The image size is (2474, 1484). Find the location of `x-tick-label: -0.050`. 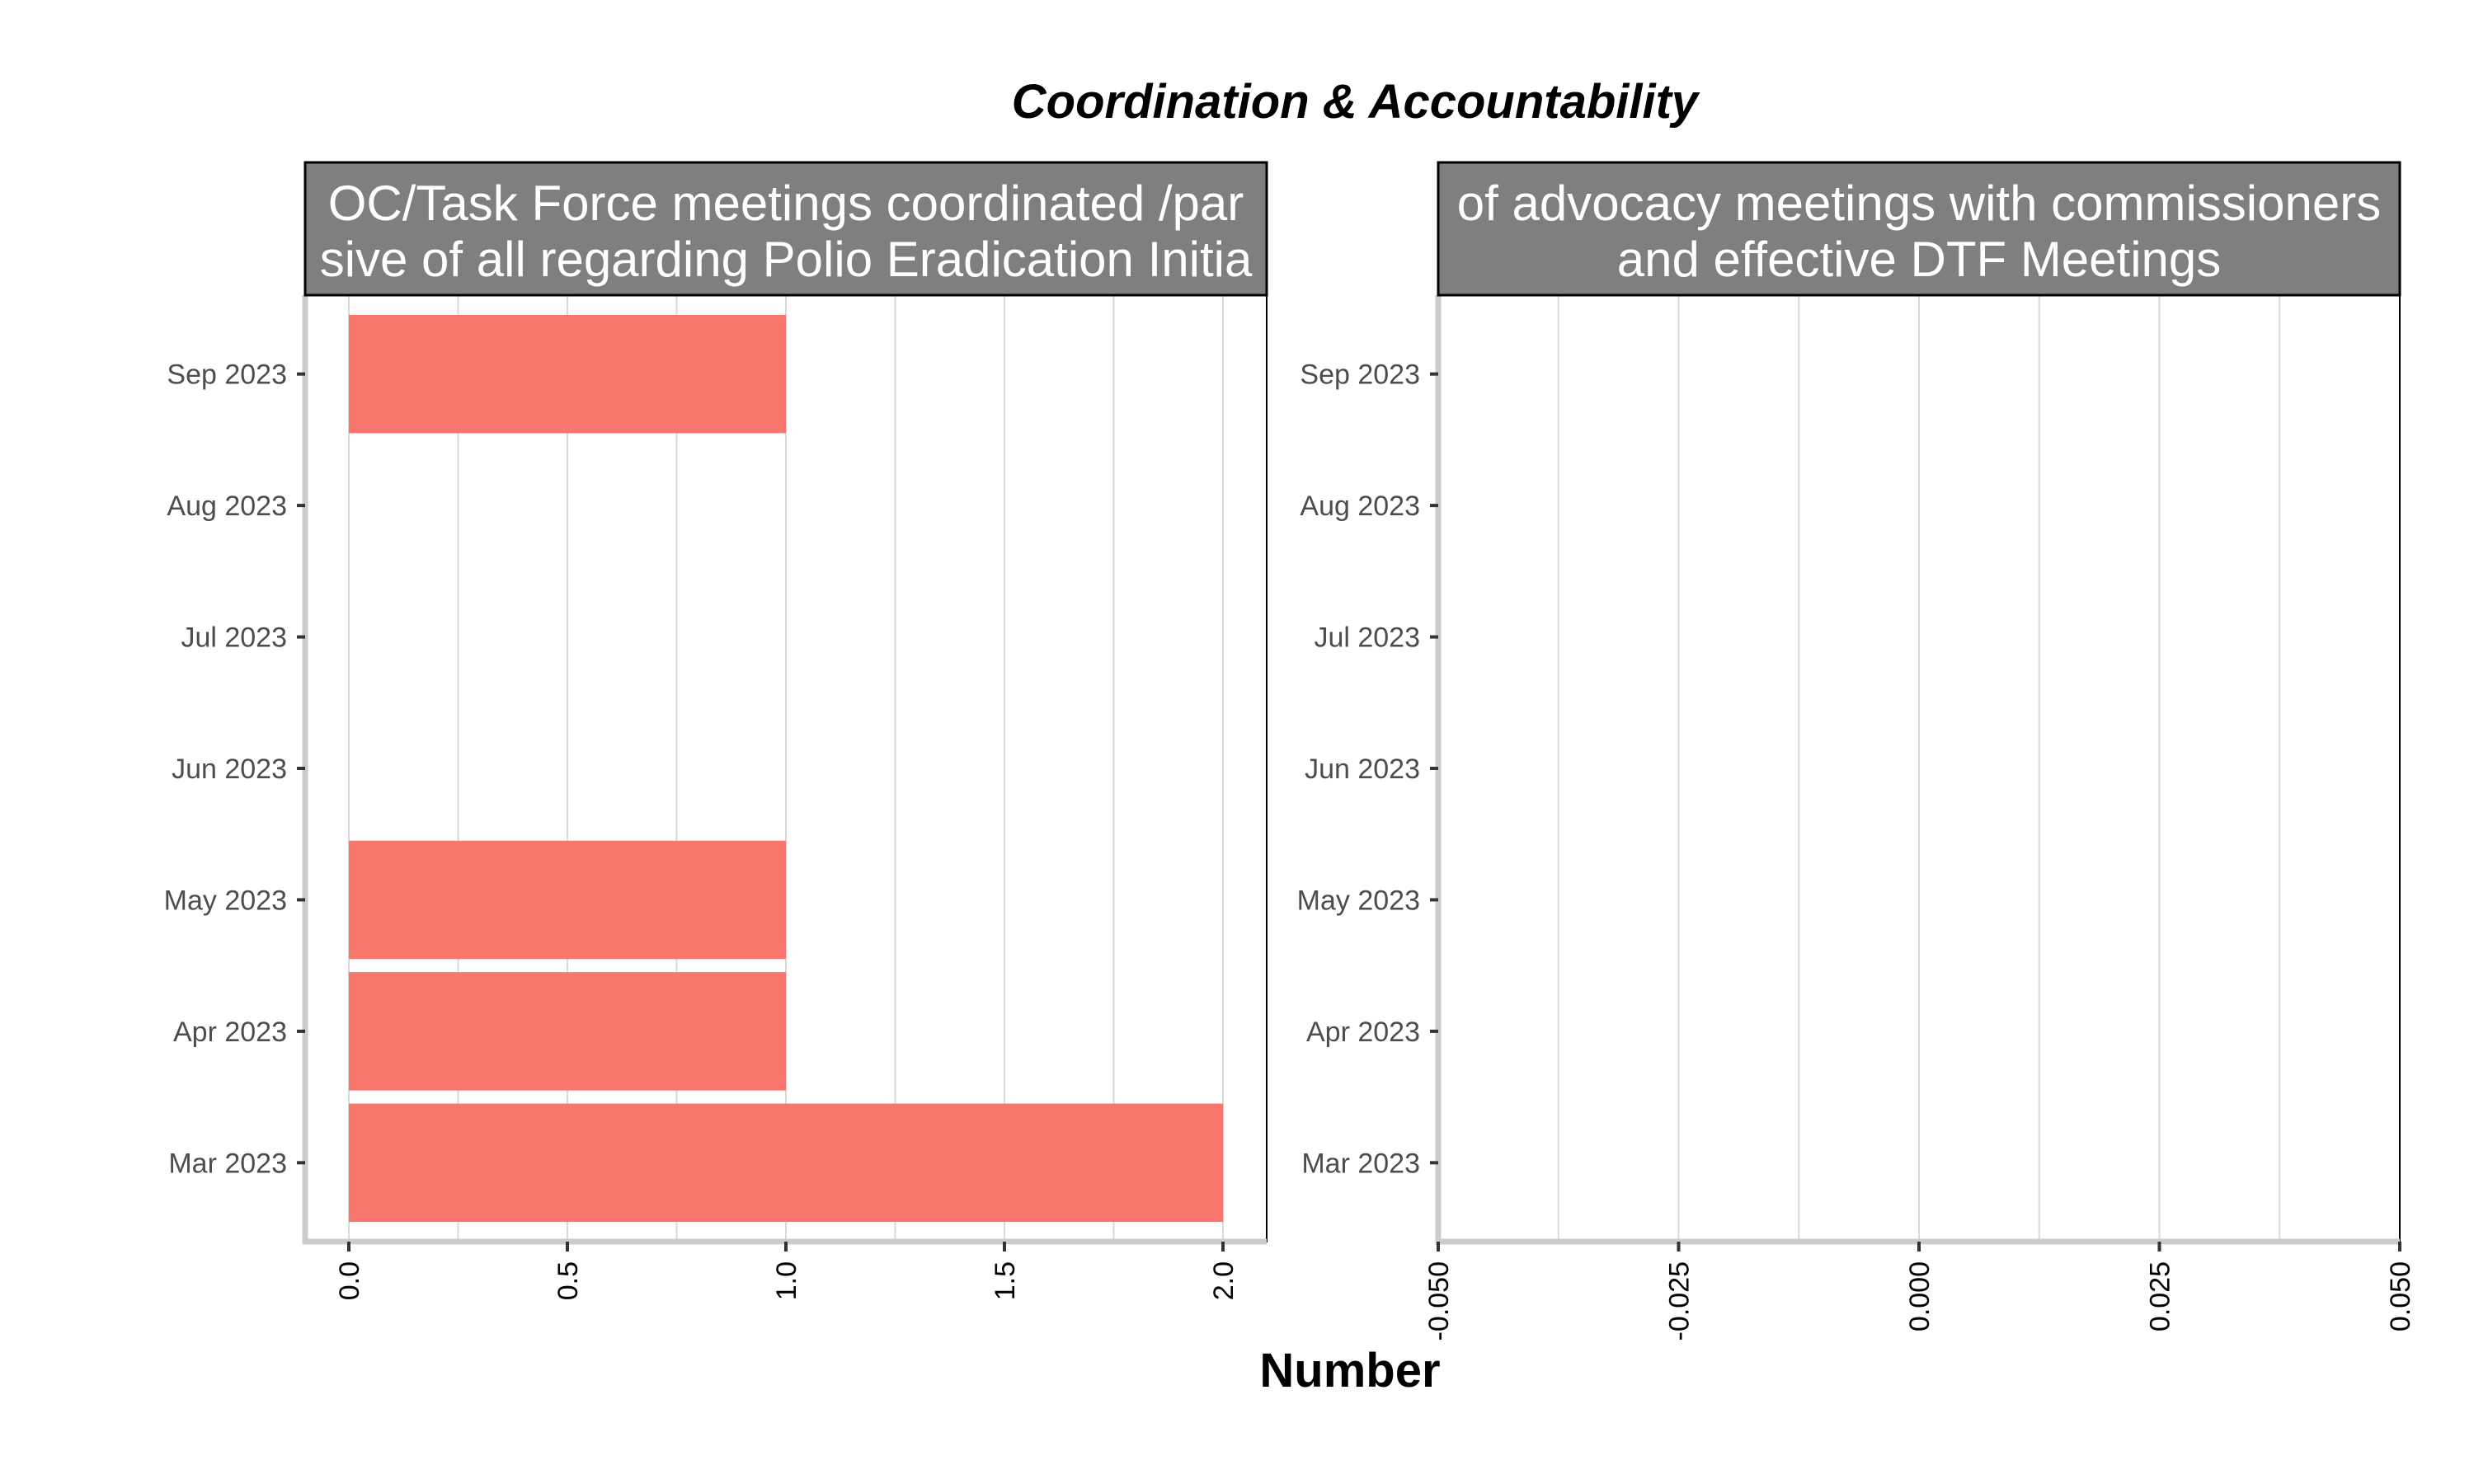

x-tick-label: -0.050 is located at coordinates (1439, 1301).